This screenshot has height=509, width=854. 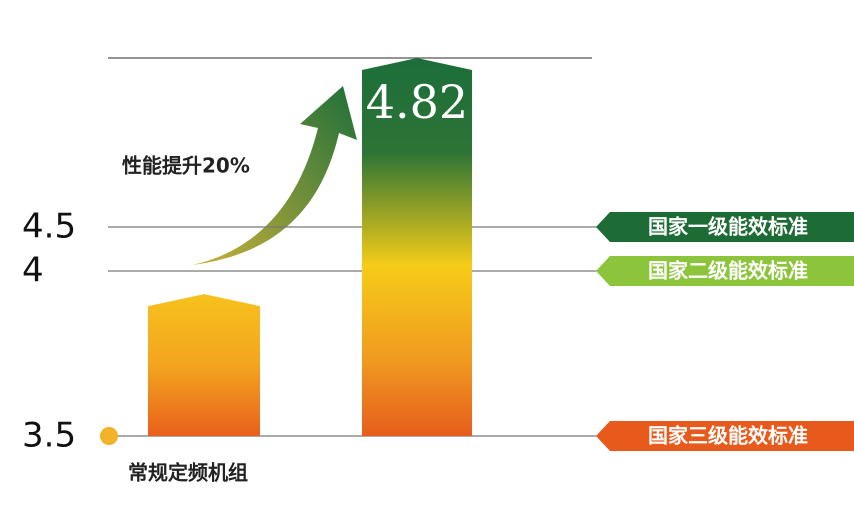 I want to click on axis-dot, so click(x=109, y=436).